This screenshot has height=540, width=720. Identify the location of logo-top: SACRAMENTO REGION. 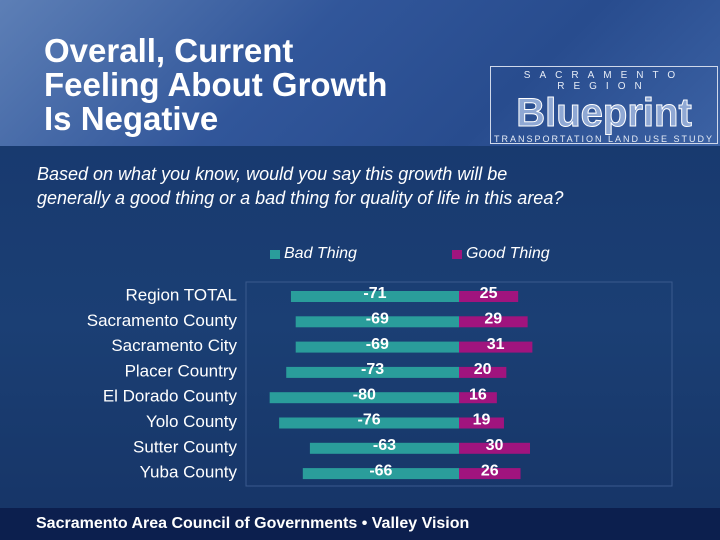
(604, 81).